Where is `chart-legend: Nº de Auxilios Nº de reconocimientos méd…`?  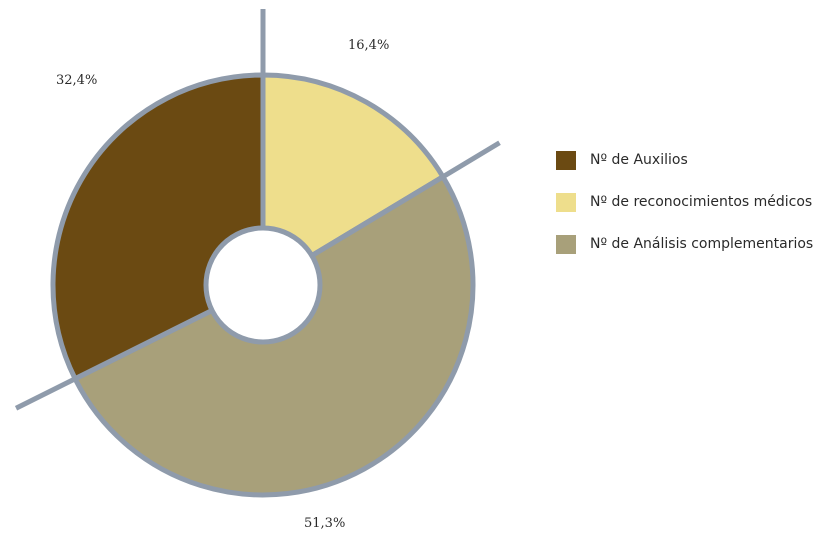
chart-legend: Nº de Auxilios Nº de reconocimientos méd… is located at coordinates (684, 213).